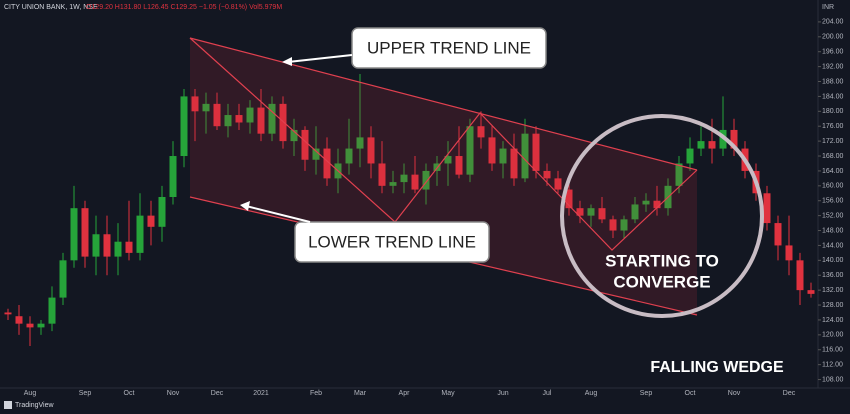  I want to click on brand: TradingView, so click(34, 405).